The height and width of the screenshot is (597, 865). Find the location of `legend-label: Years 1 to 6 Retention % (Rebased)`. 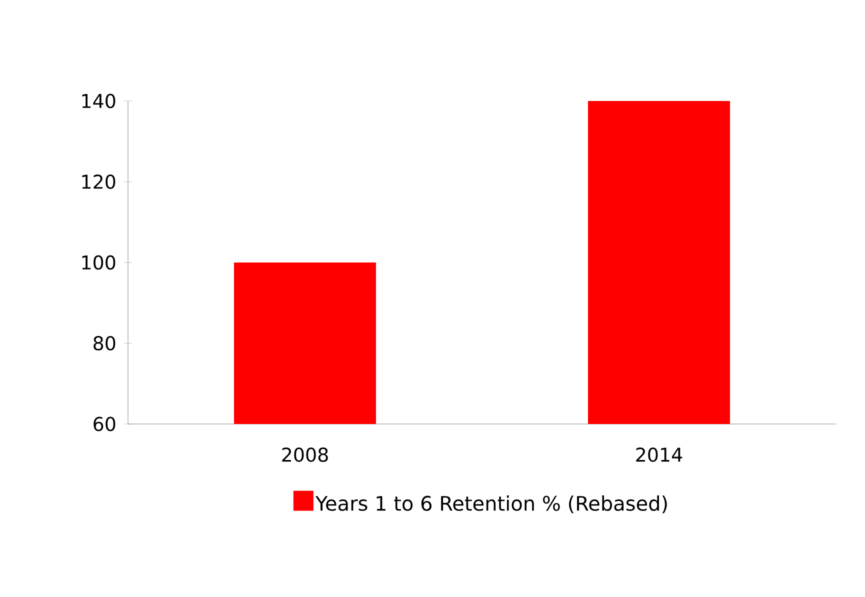

legend-label: Years 1 to 6 Retention % (Rebased) is located at coordinates (491, 504).